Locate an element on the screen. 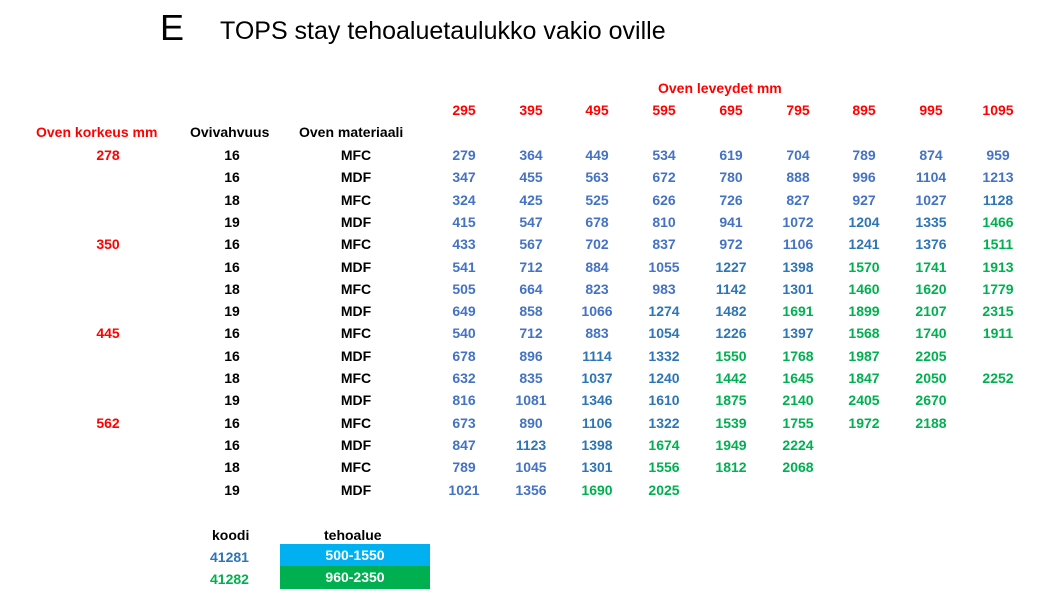  capacity-cell: 1227 is located at coordinates (731, 267).